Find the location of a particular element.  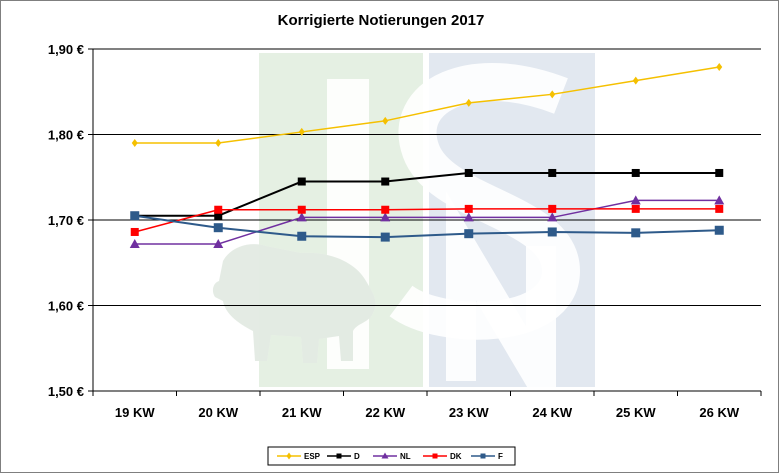

series-dk is located at coordinates (427, 220).